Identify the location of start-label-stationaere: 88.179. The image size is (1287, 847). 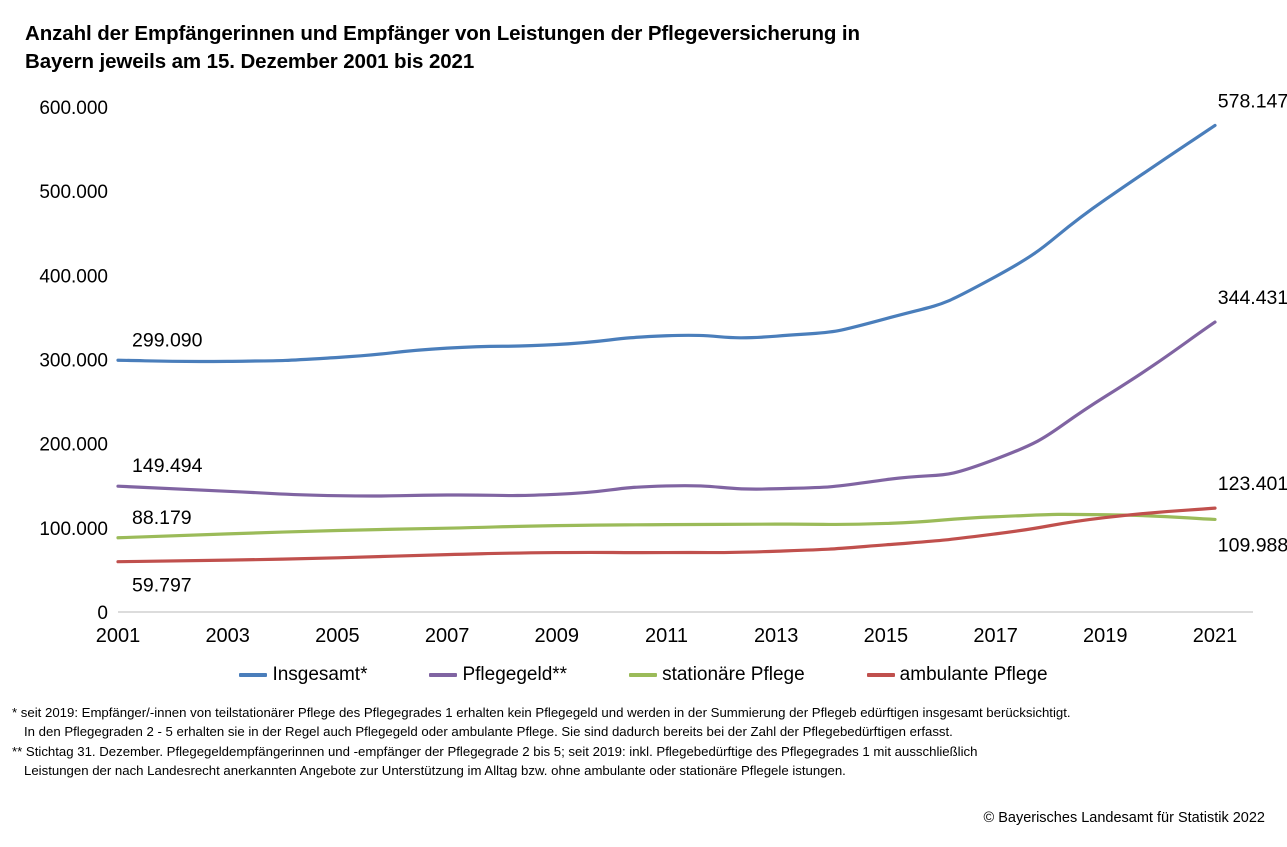
(162, 518).